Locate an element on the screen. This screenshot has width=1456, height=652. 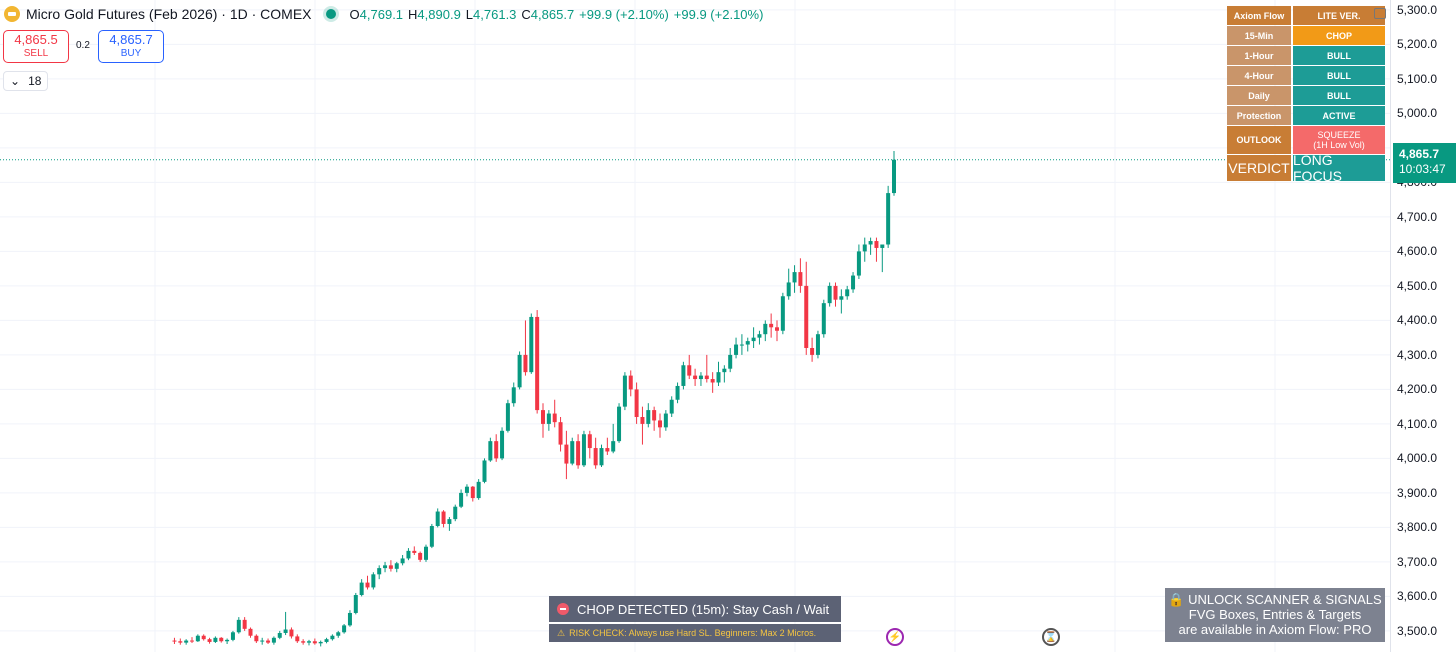
panel-header-row: Axiom Flow LITE VER. is located at coordinates (1306, 15).